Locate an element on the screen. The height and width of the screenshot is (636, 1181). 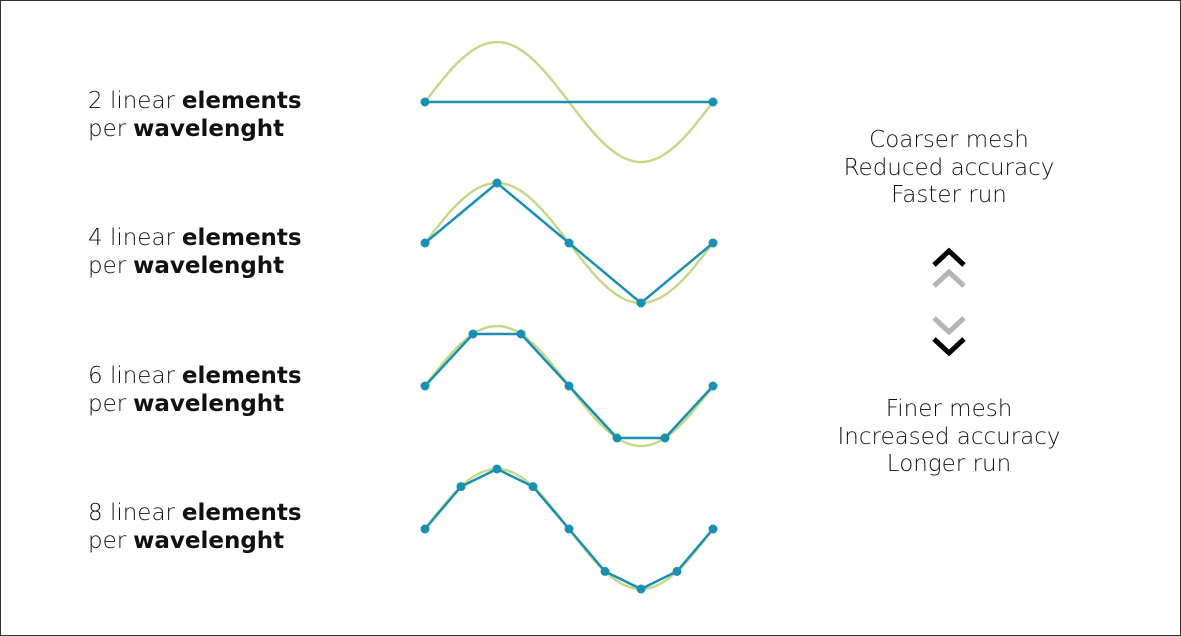
fine-text: Finer mesh Increased accuracy Longer run is located at coordinates (949, 437).